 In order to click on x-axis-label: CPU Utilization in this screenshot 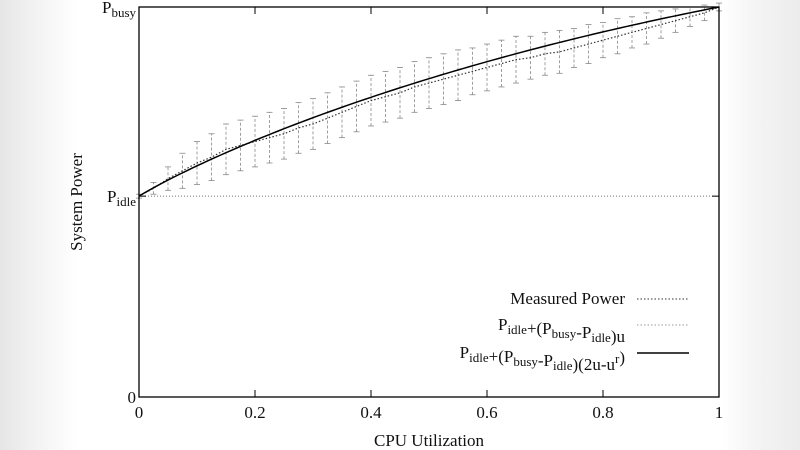, I will do `click(429, 440)`.